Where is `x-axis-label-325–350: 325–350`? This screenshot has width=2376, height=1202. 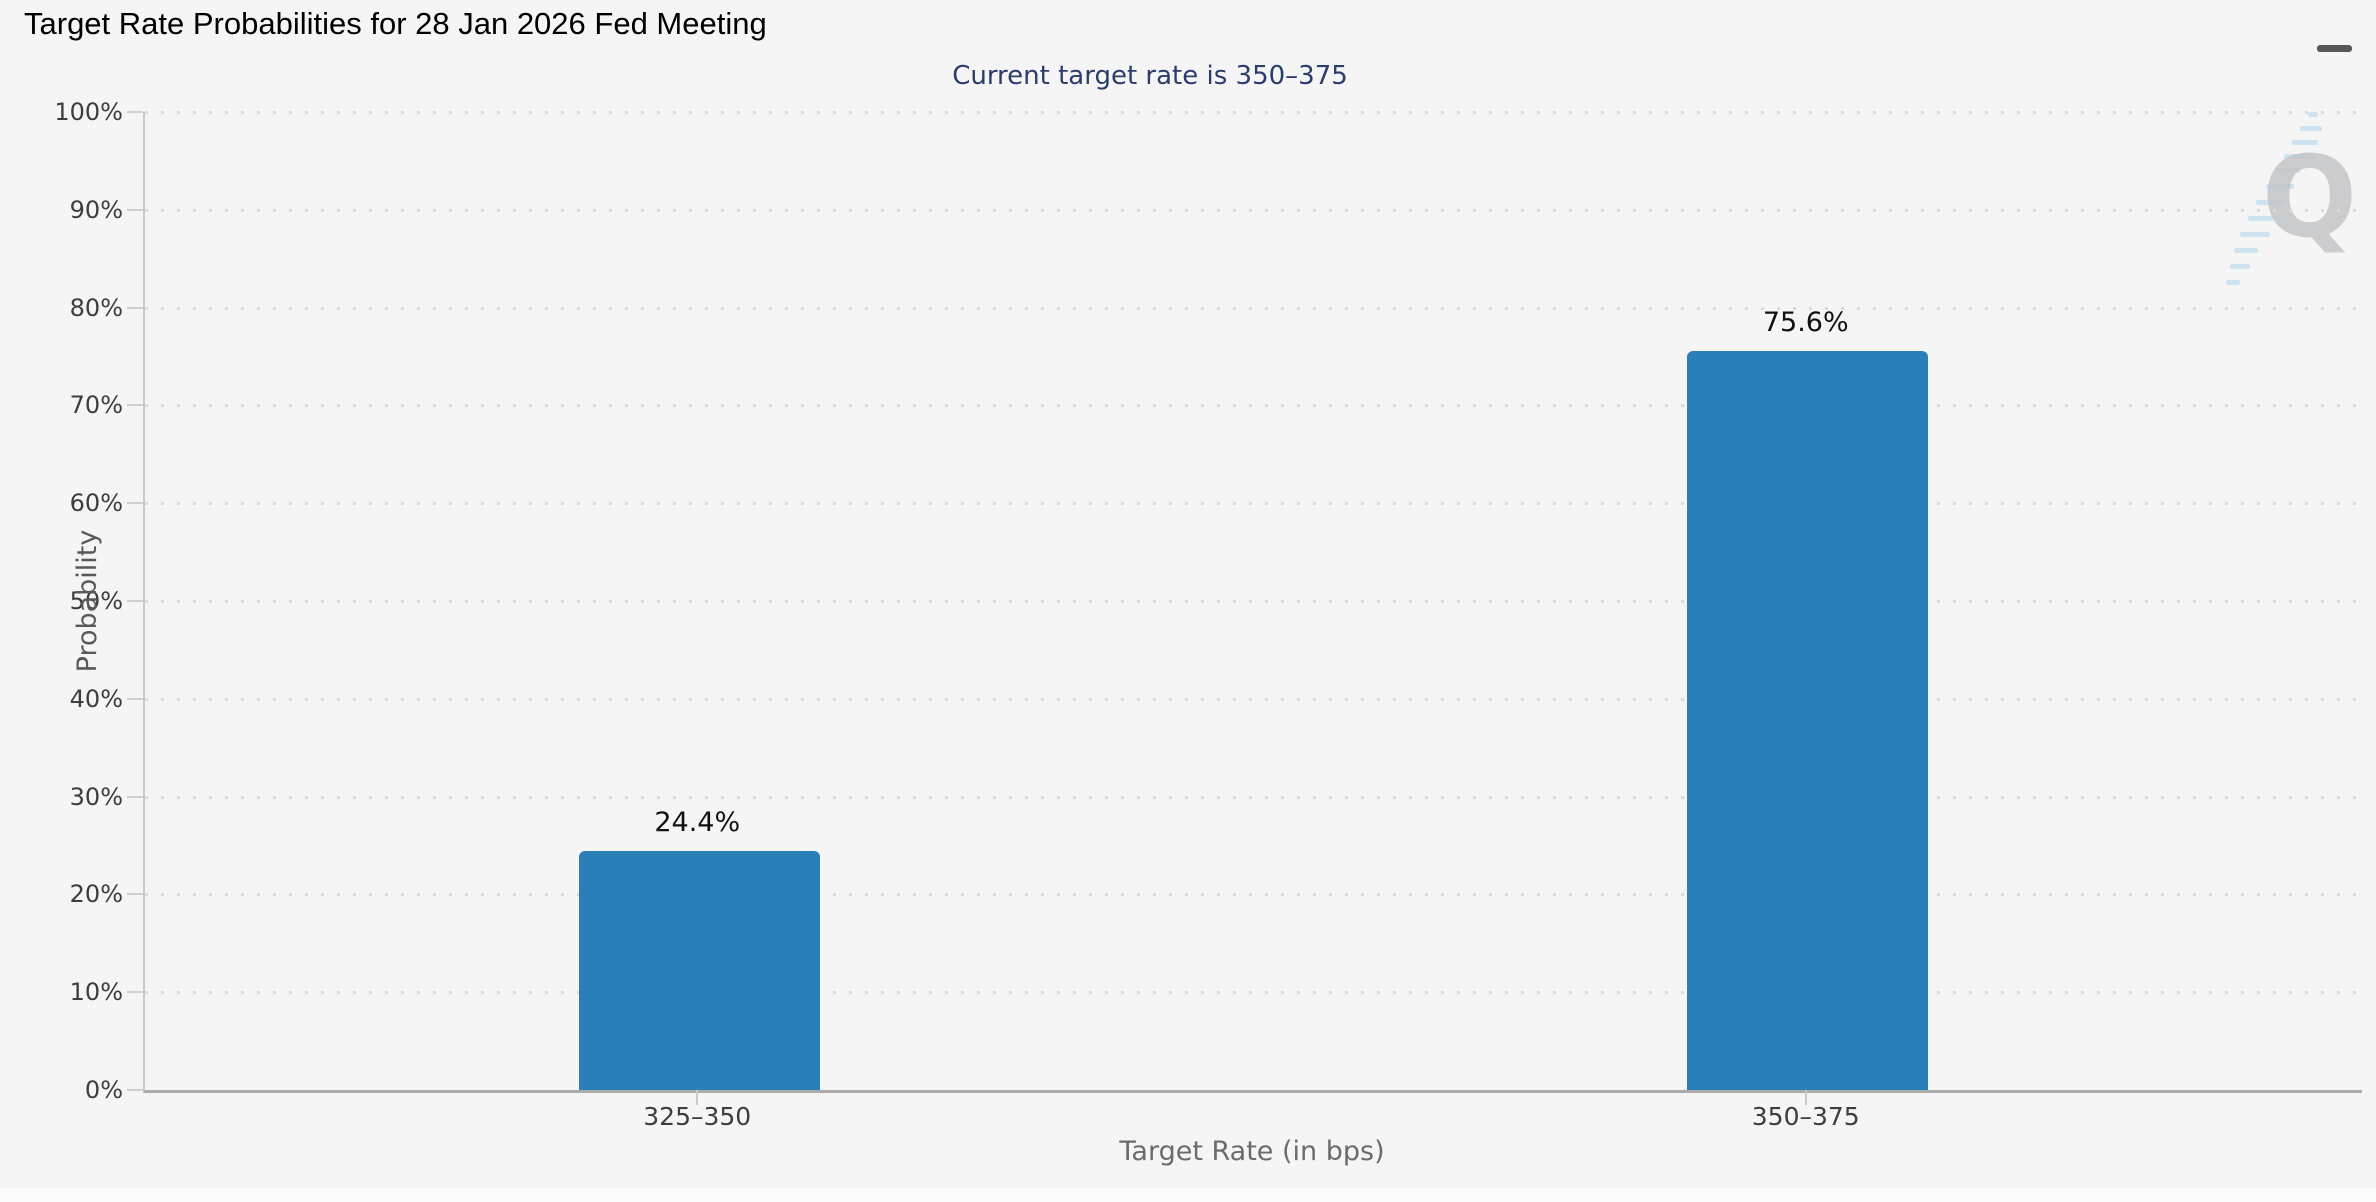 x-axis-label-325–350: 325–350 is located at coordinates (697, 1116).